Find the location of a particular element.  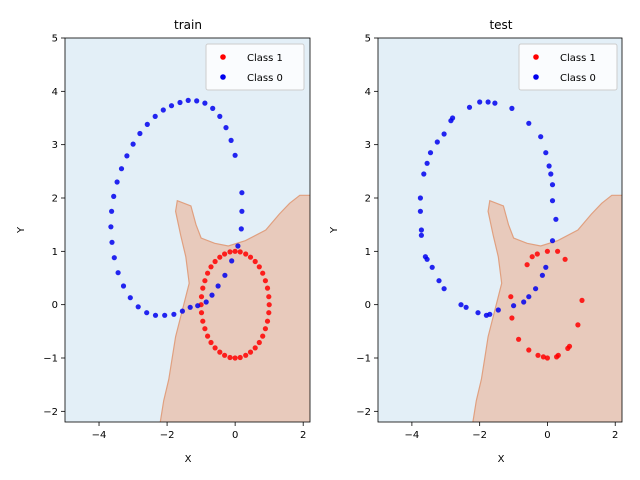

x-tick-label: −2 is located at coordinates (167, 435).